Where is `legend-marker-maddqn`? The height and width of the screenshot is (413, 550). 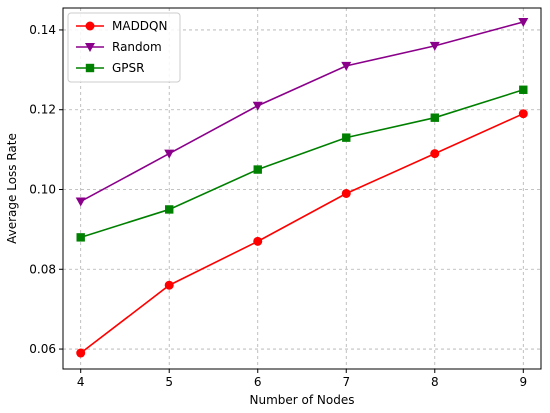 legend-marker-maddqn is located at coordinates (90, 26).